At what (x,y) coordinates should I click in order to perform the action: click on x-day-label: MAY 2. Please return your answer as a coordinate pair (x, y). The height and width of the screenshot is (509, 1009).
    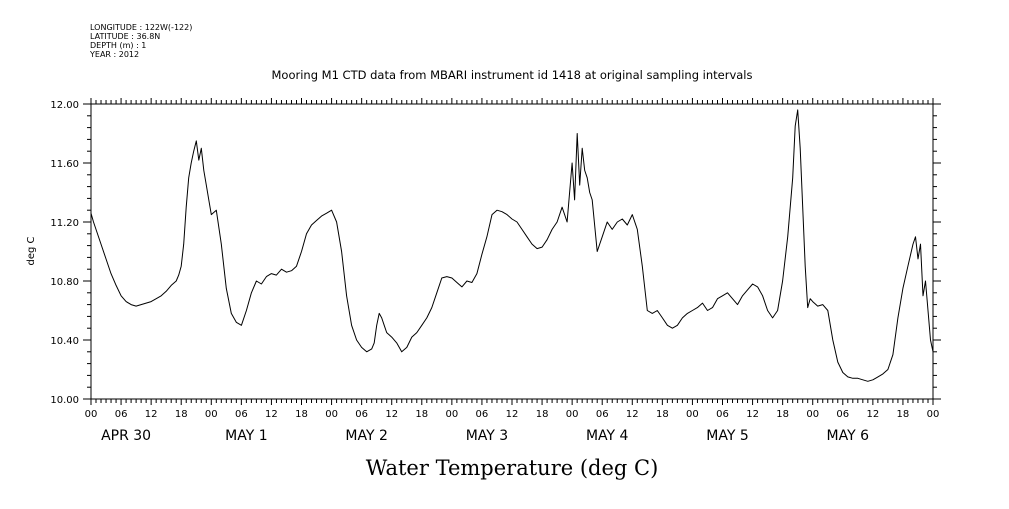
    Looking at the image, I should click on (366, 436).